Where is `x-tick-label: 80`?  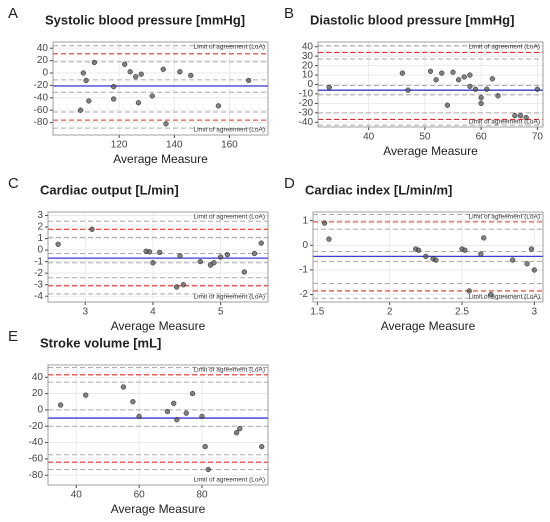
x-tick-label: 80 is located at coordinates (202, 495).